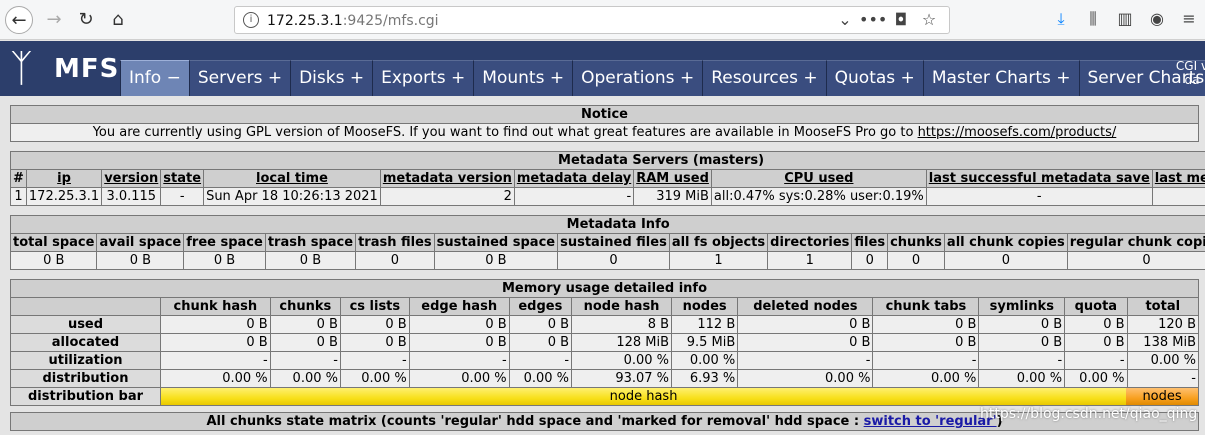 This screenshot has height=435, width=1205. Describe the element at coordinates (1141, 78) in the screenshot. I see `menu-item-server-charts: Server Charts +` at that location.